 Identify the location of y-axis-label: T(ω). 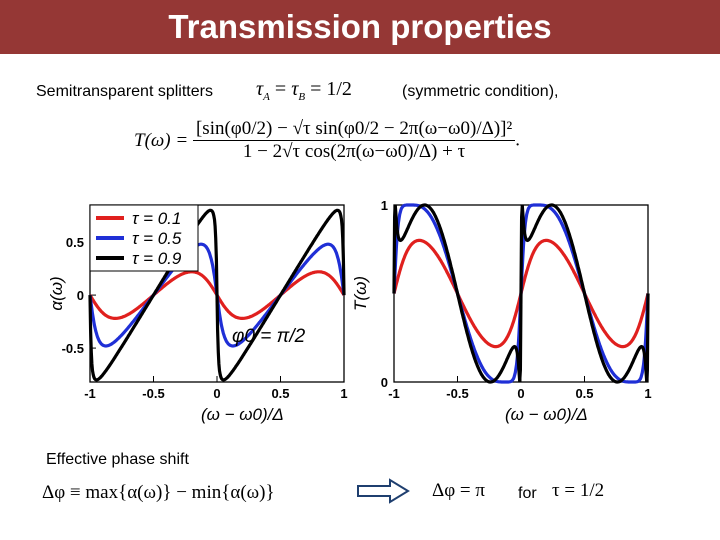
(360, 293).